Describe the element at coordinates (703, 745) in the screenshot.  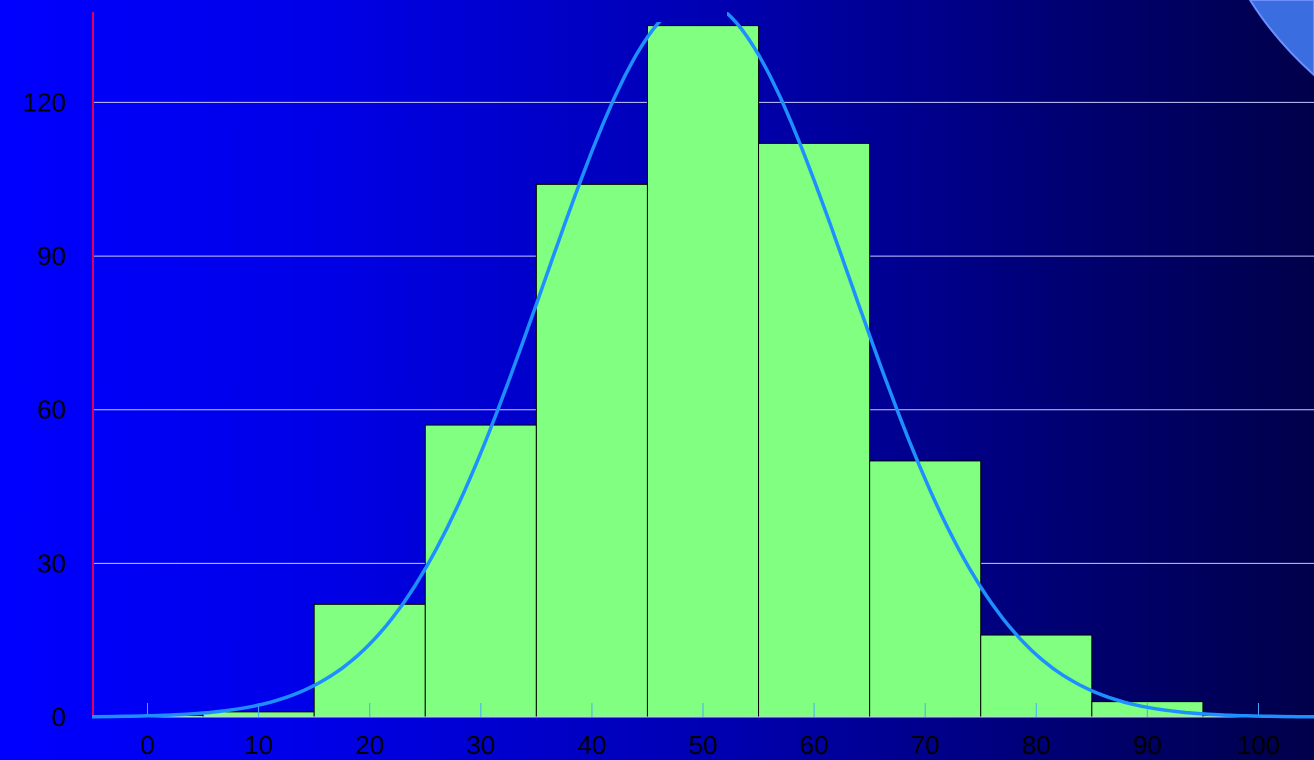
I see `x-tick-label: 50` at that location.